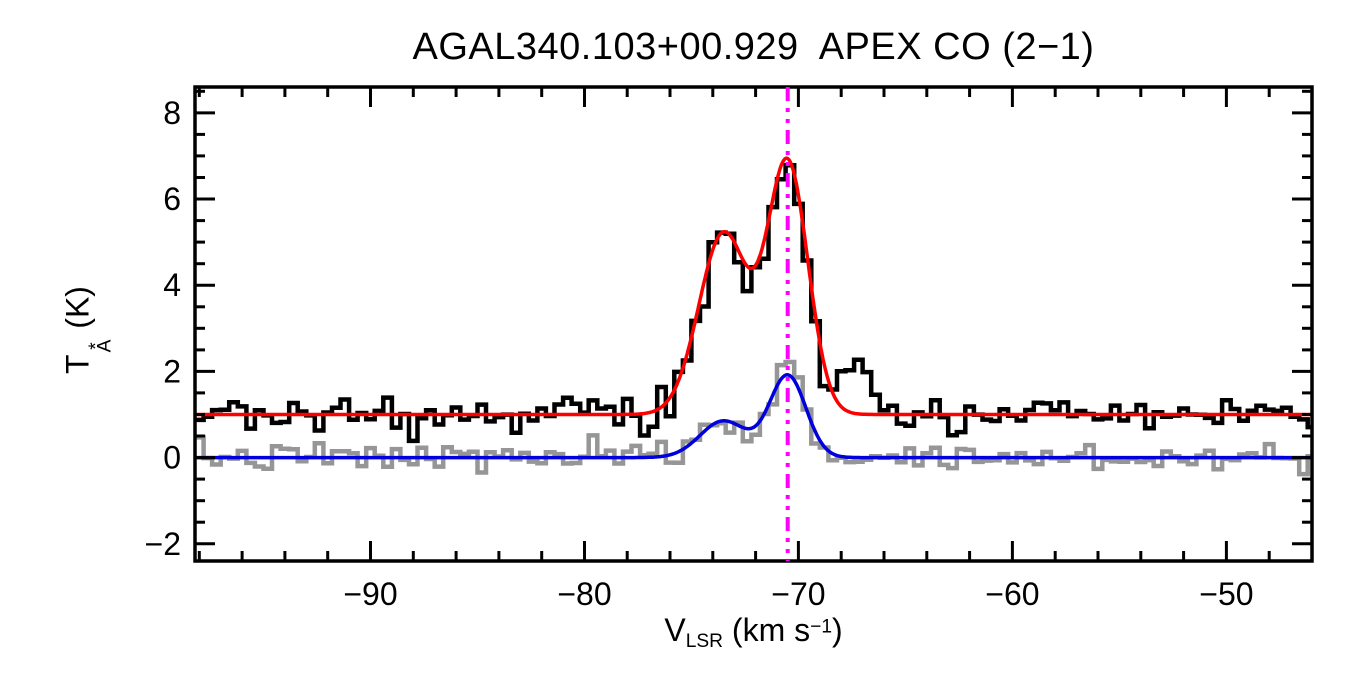  I want to click on x-tick-label: −50, so click(1226, 594).